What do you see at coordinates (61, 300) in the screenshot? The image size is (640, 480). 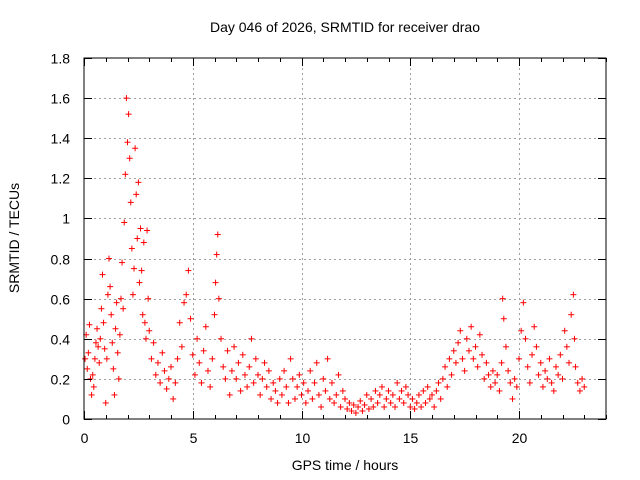 I see `y-tick-label: 0.6` at bounding box center [61, 300].